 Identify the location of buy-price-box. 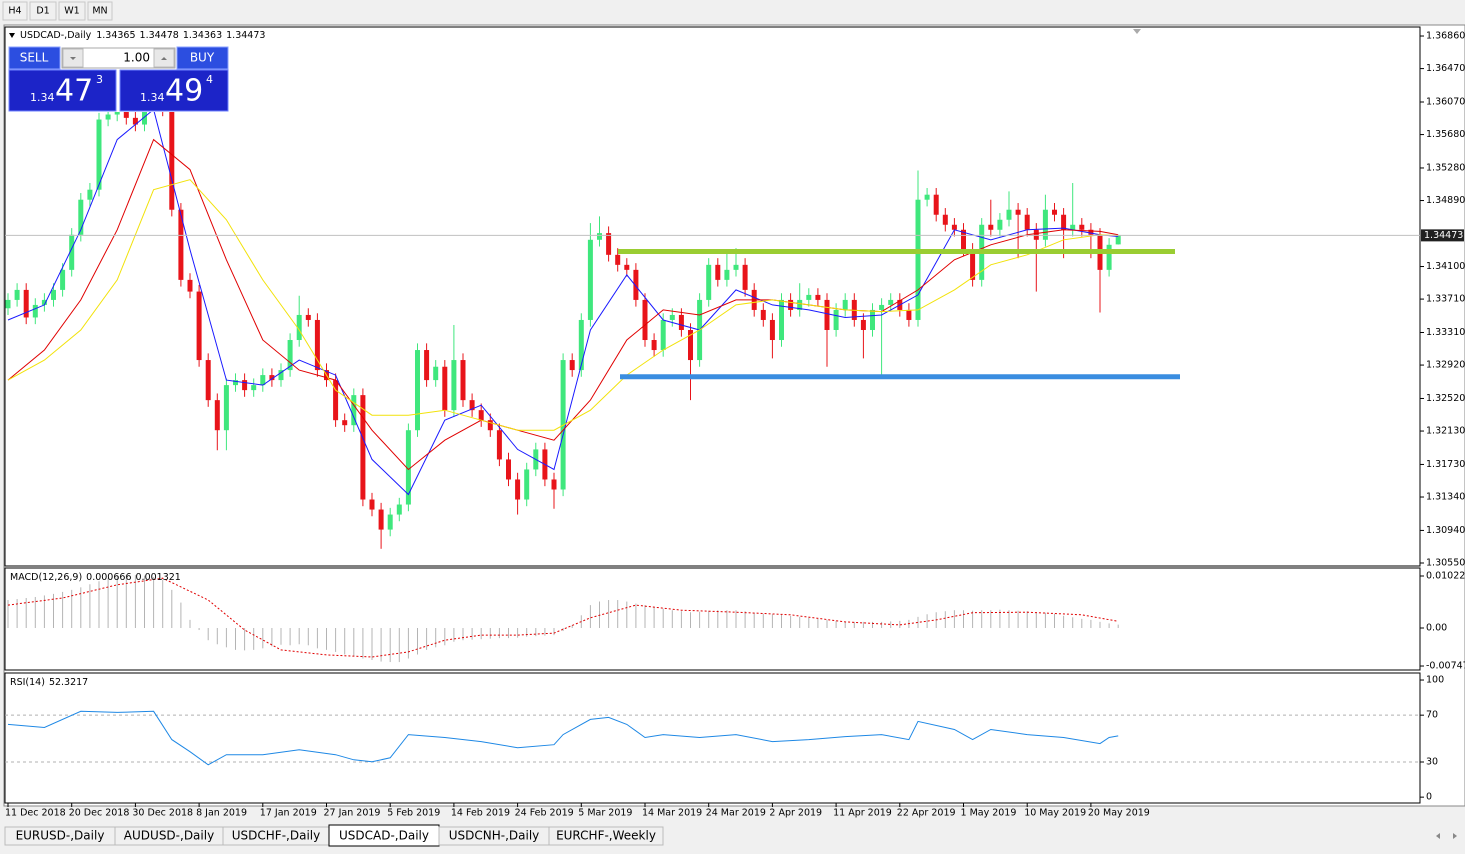
(174, 90).